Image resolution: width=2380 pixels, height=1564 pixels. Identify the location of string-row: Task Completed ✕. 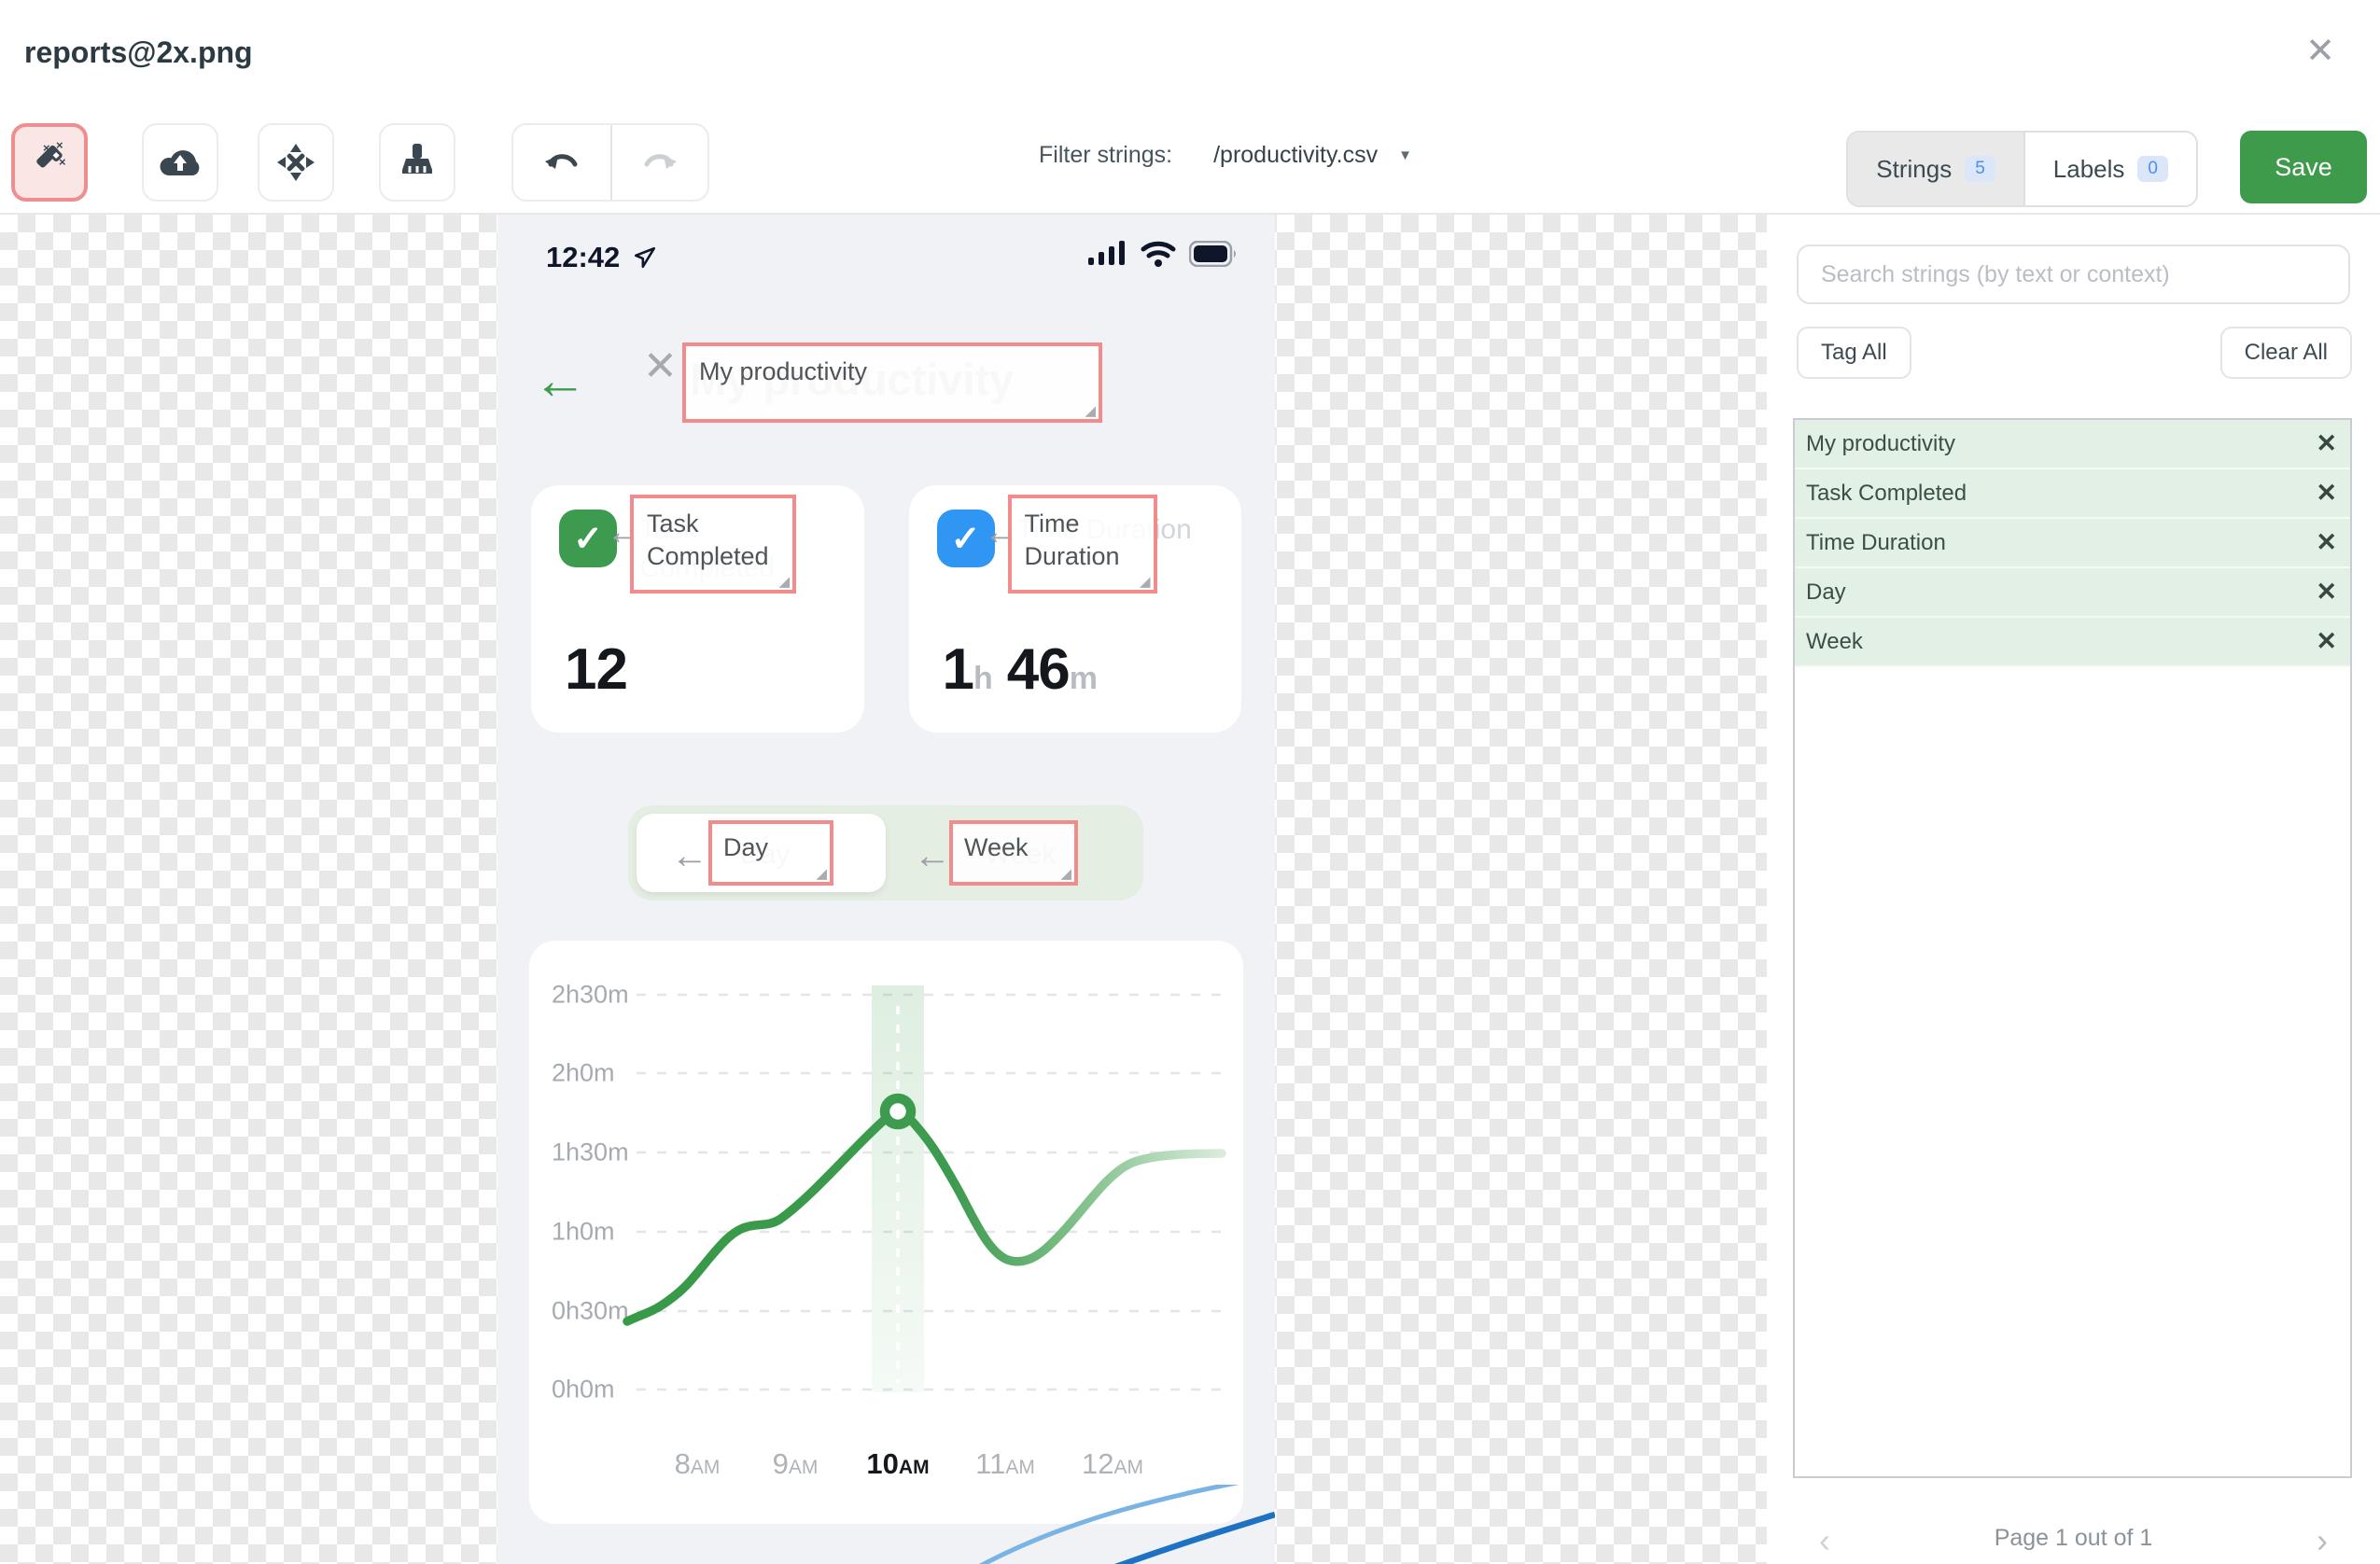
(2072, 494).